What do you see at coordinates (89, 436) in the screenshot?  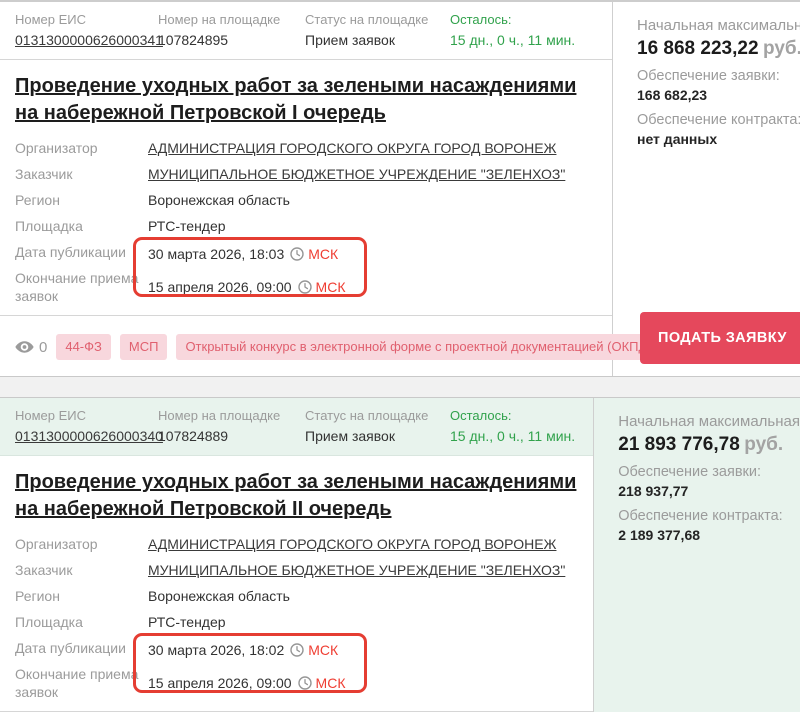 I see `eis-number-link: 0131300000626000340` at bounding box center [89, 436].